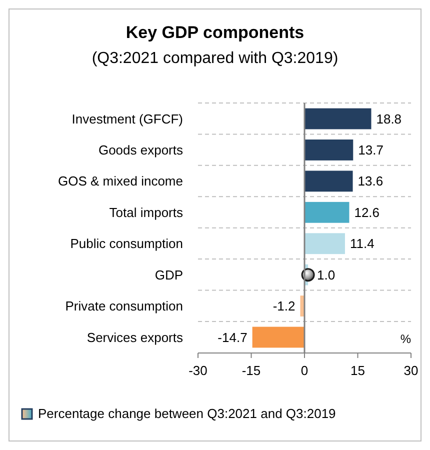 The image size is (430, 450). Describe the element at coordinates (187, 413) in the screenshot. I see `legend-label: Percentage change between Q3:2021 and Q3:2019` at that location.